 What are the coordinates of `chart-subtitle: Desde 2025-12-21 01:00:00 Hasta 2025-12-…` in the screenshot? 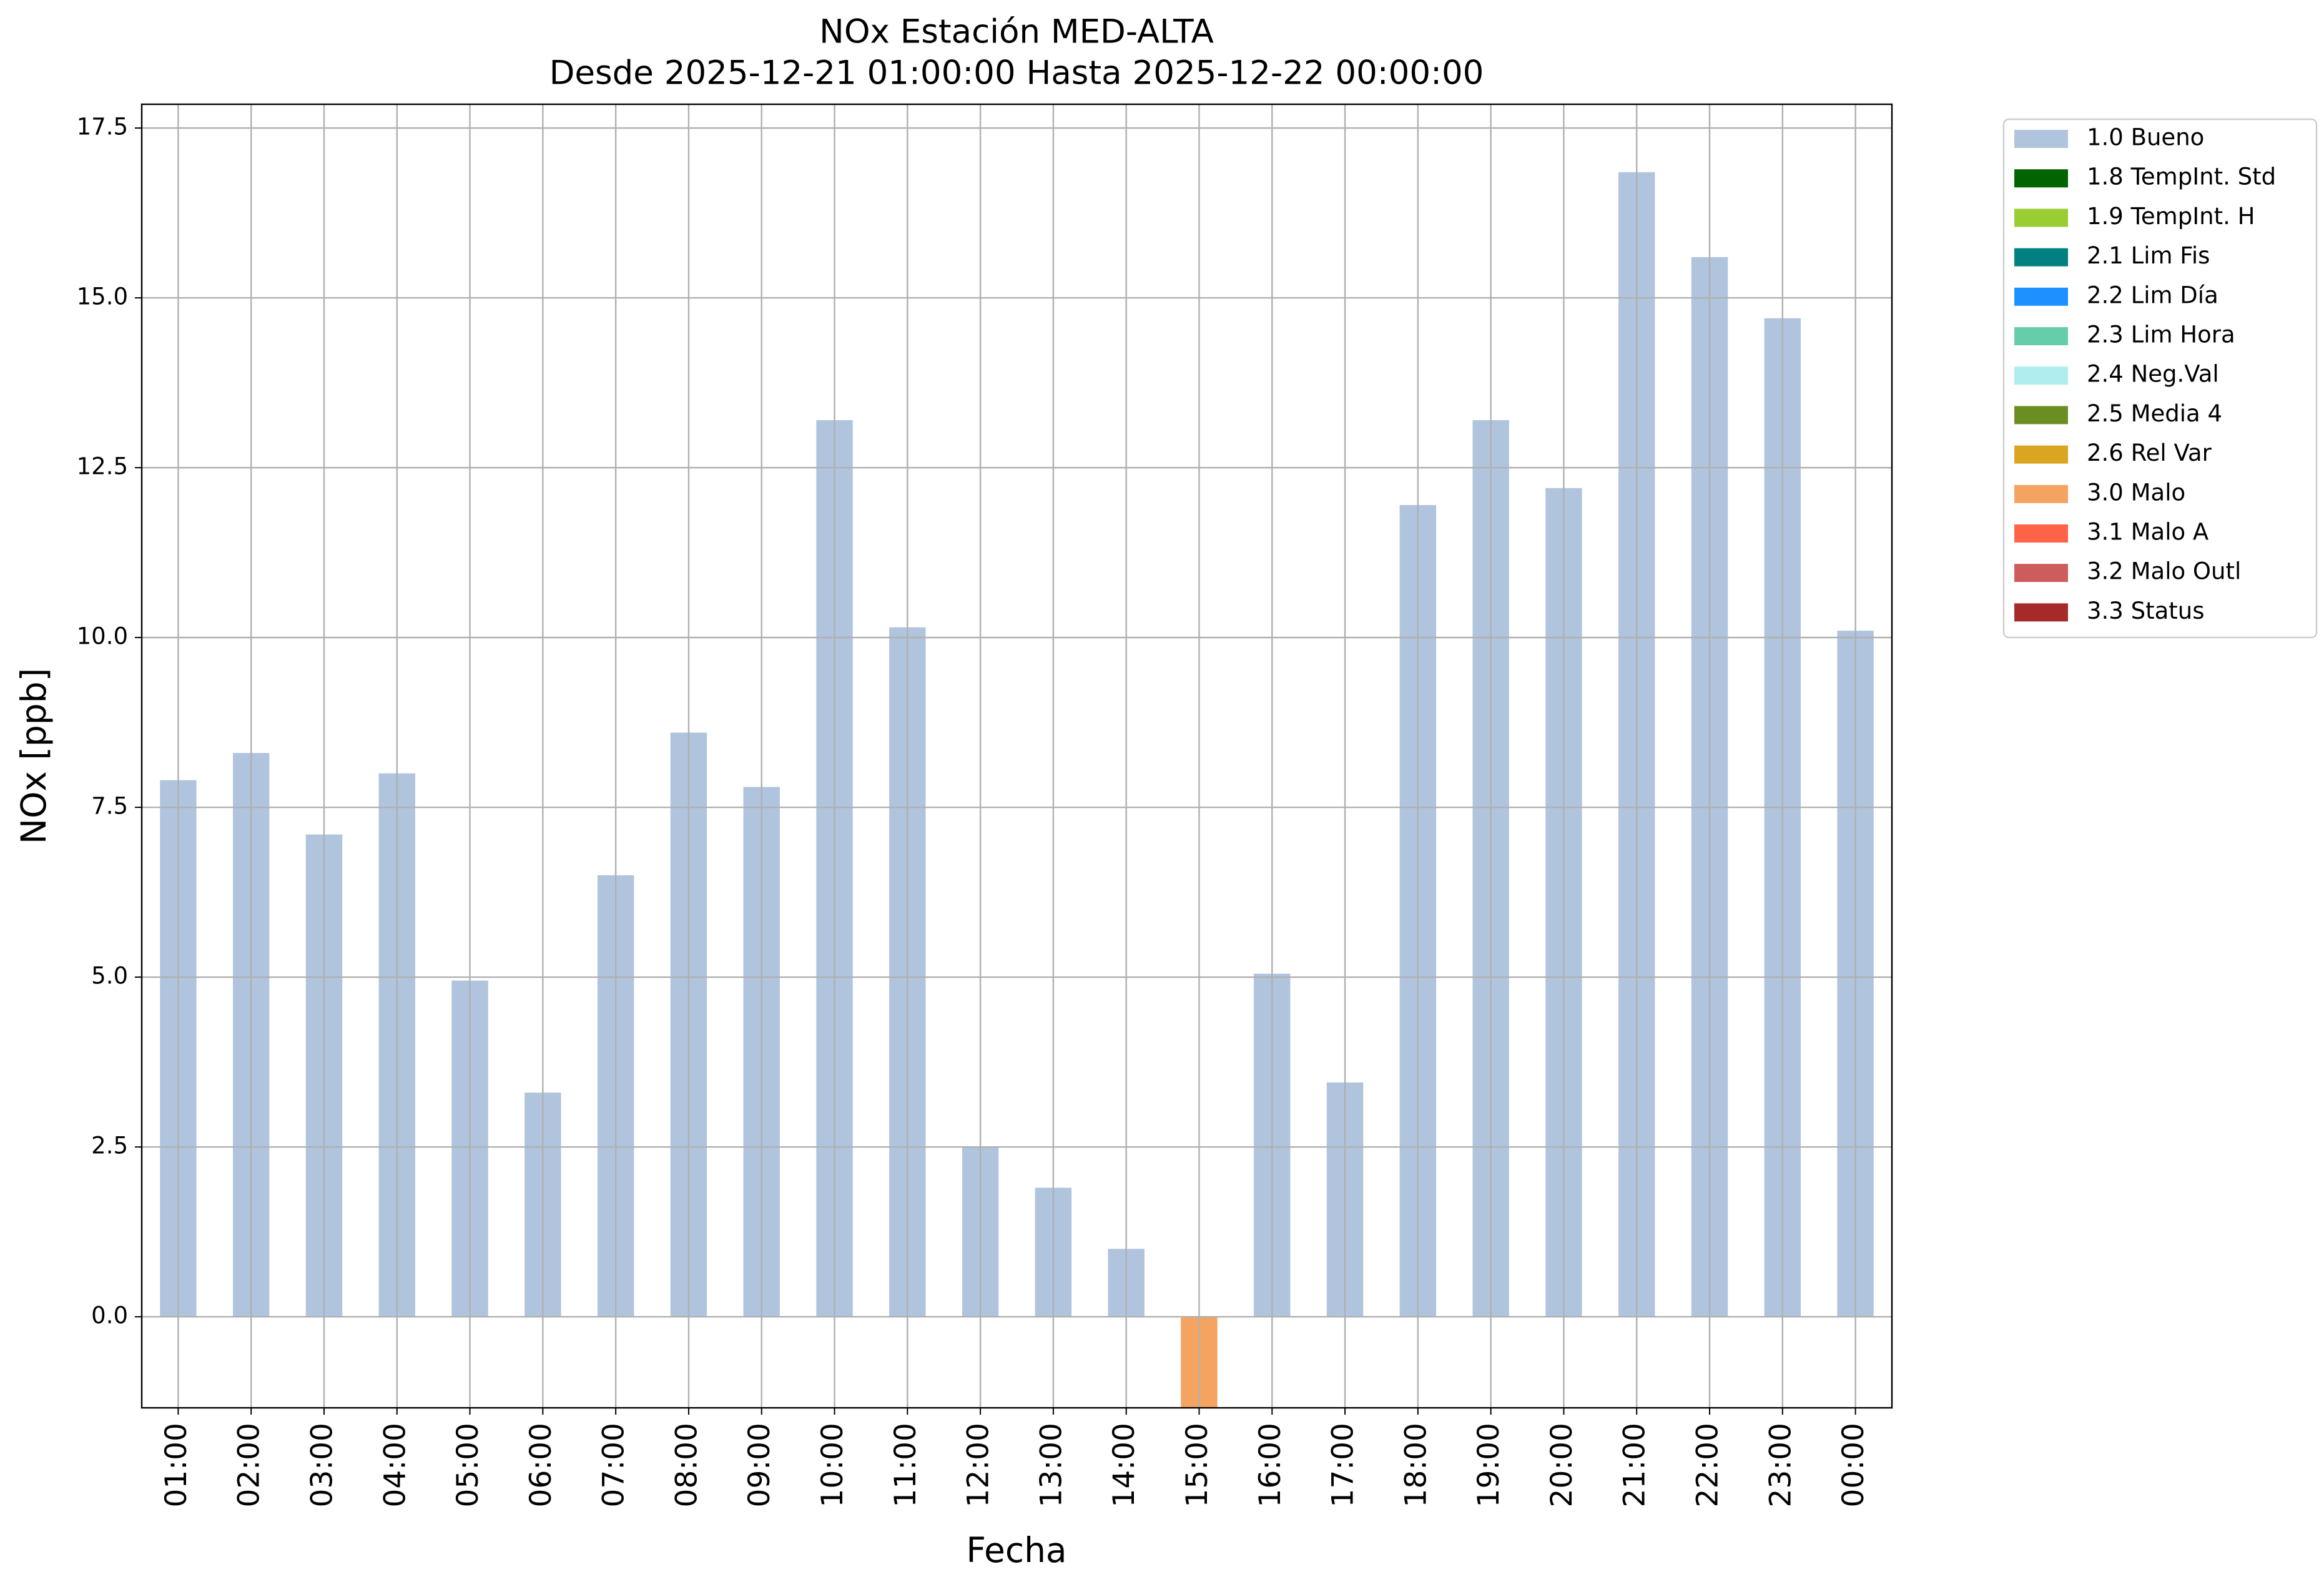 It's located at (1016, 73).